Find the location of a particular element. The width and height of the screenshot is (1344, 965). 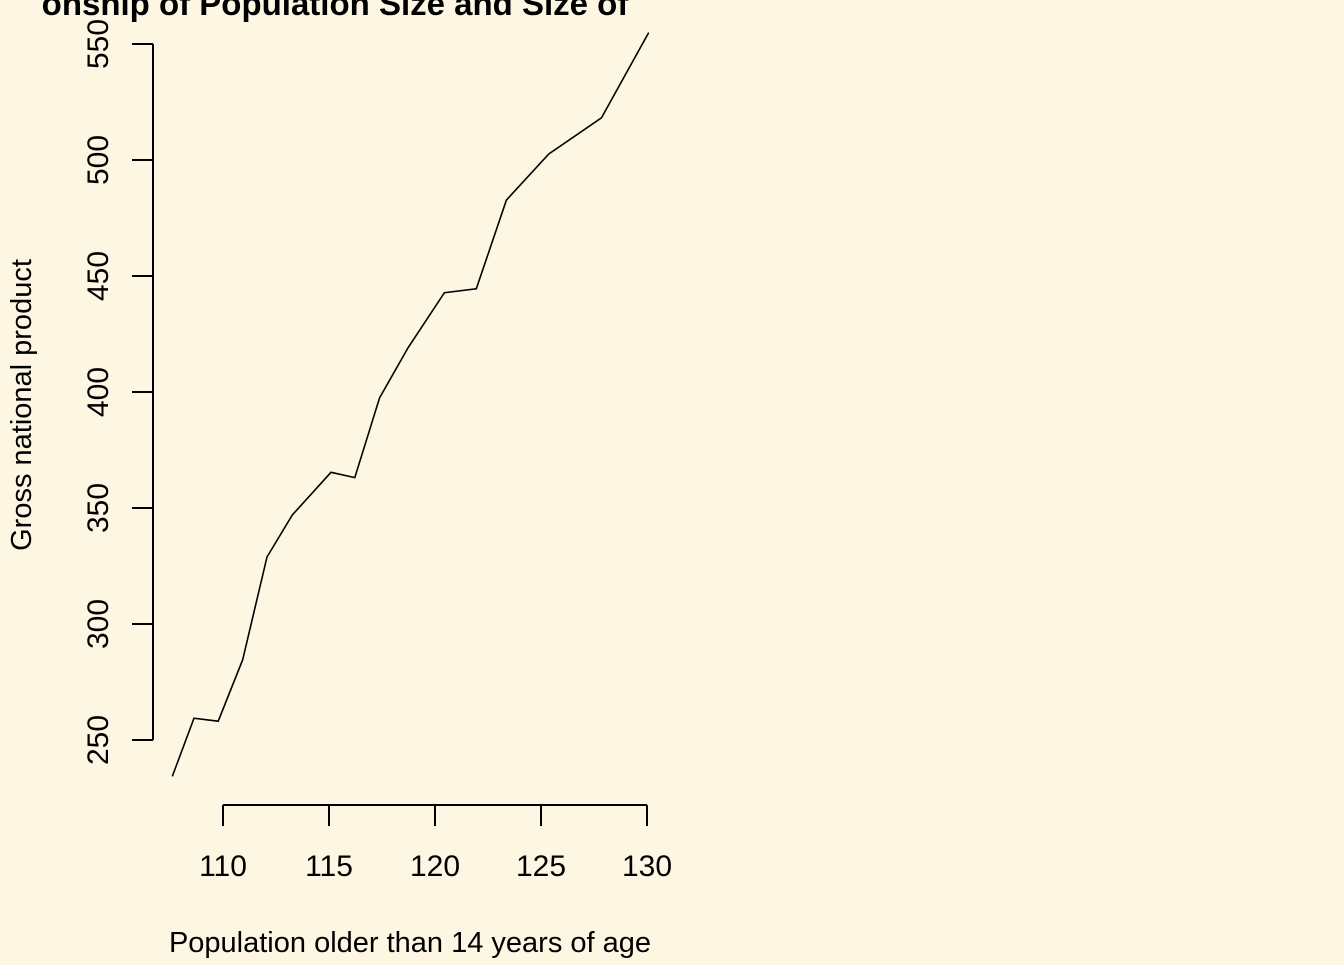

y-tick-label: 250 is located at coordinates (98, 740).